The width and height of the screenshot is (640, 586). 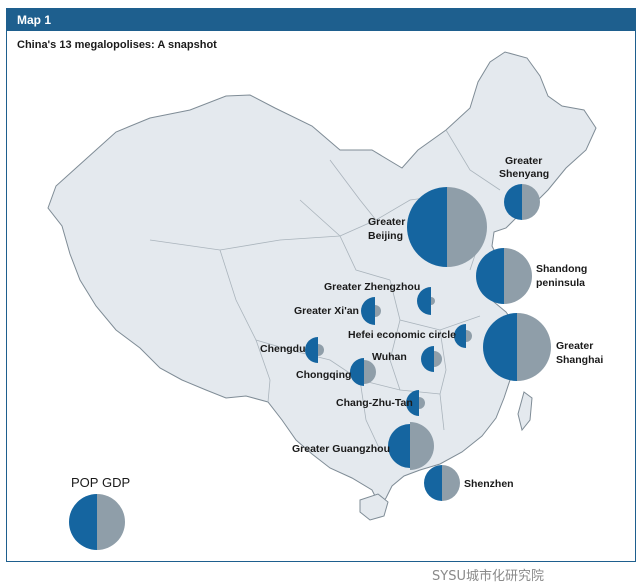 I want to click on bubble-pop-chongqing, so click(x=357, y=372).